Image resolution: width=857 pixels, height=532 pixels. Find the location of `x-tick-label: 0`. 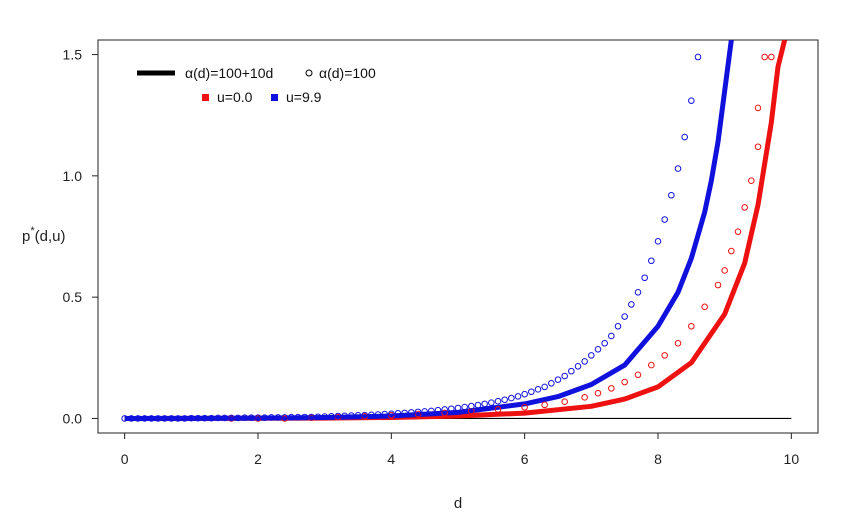

x-tick-label: 0 is located at coordinates (125, 459).